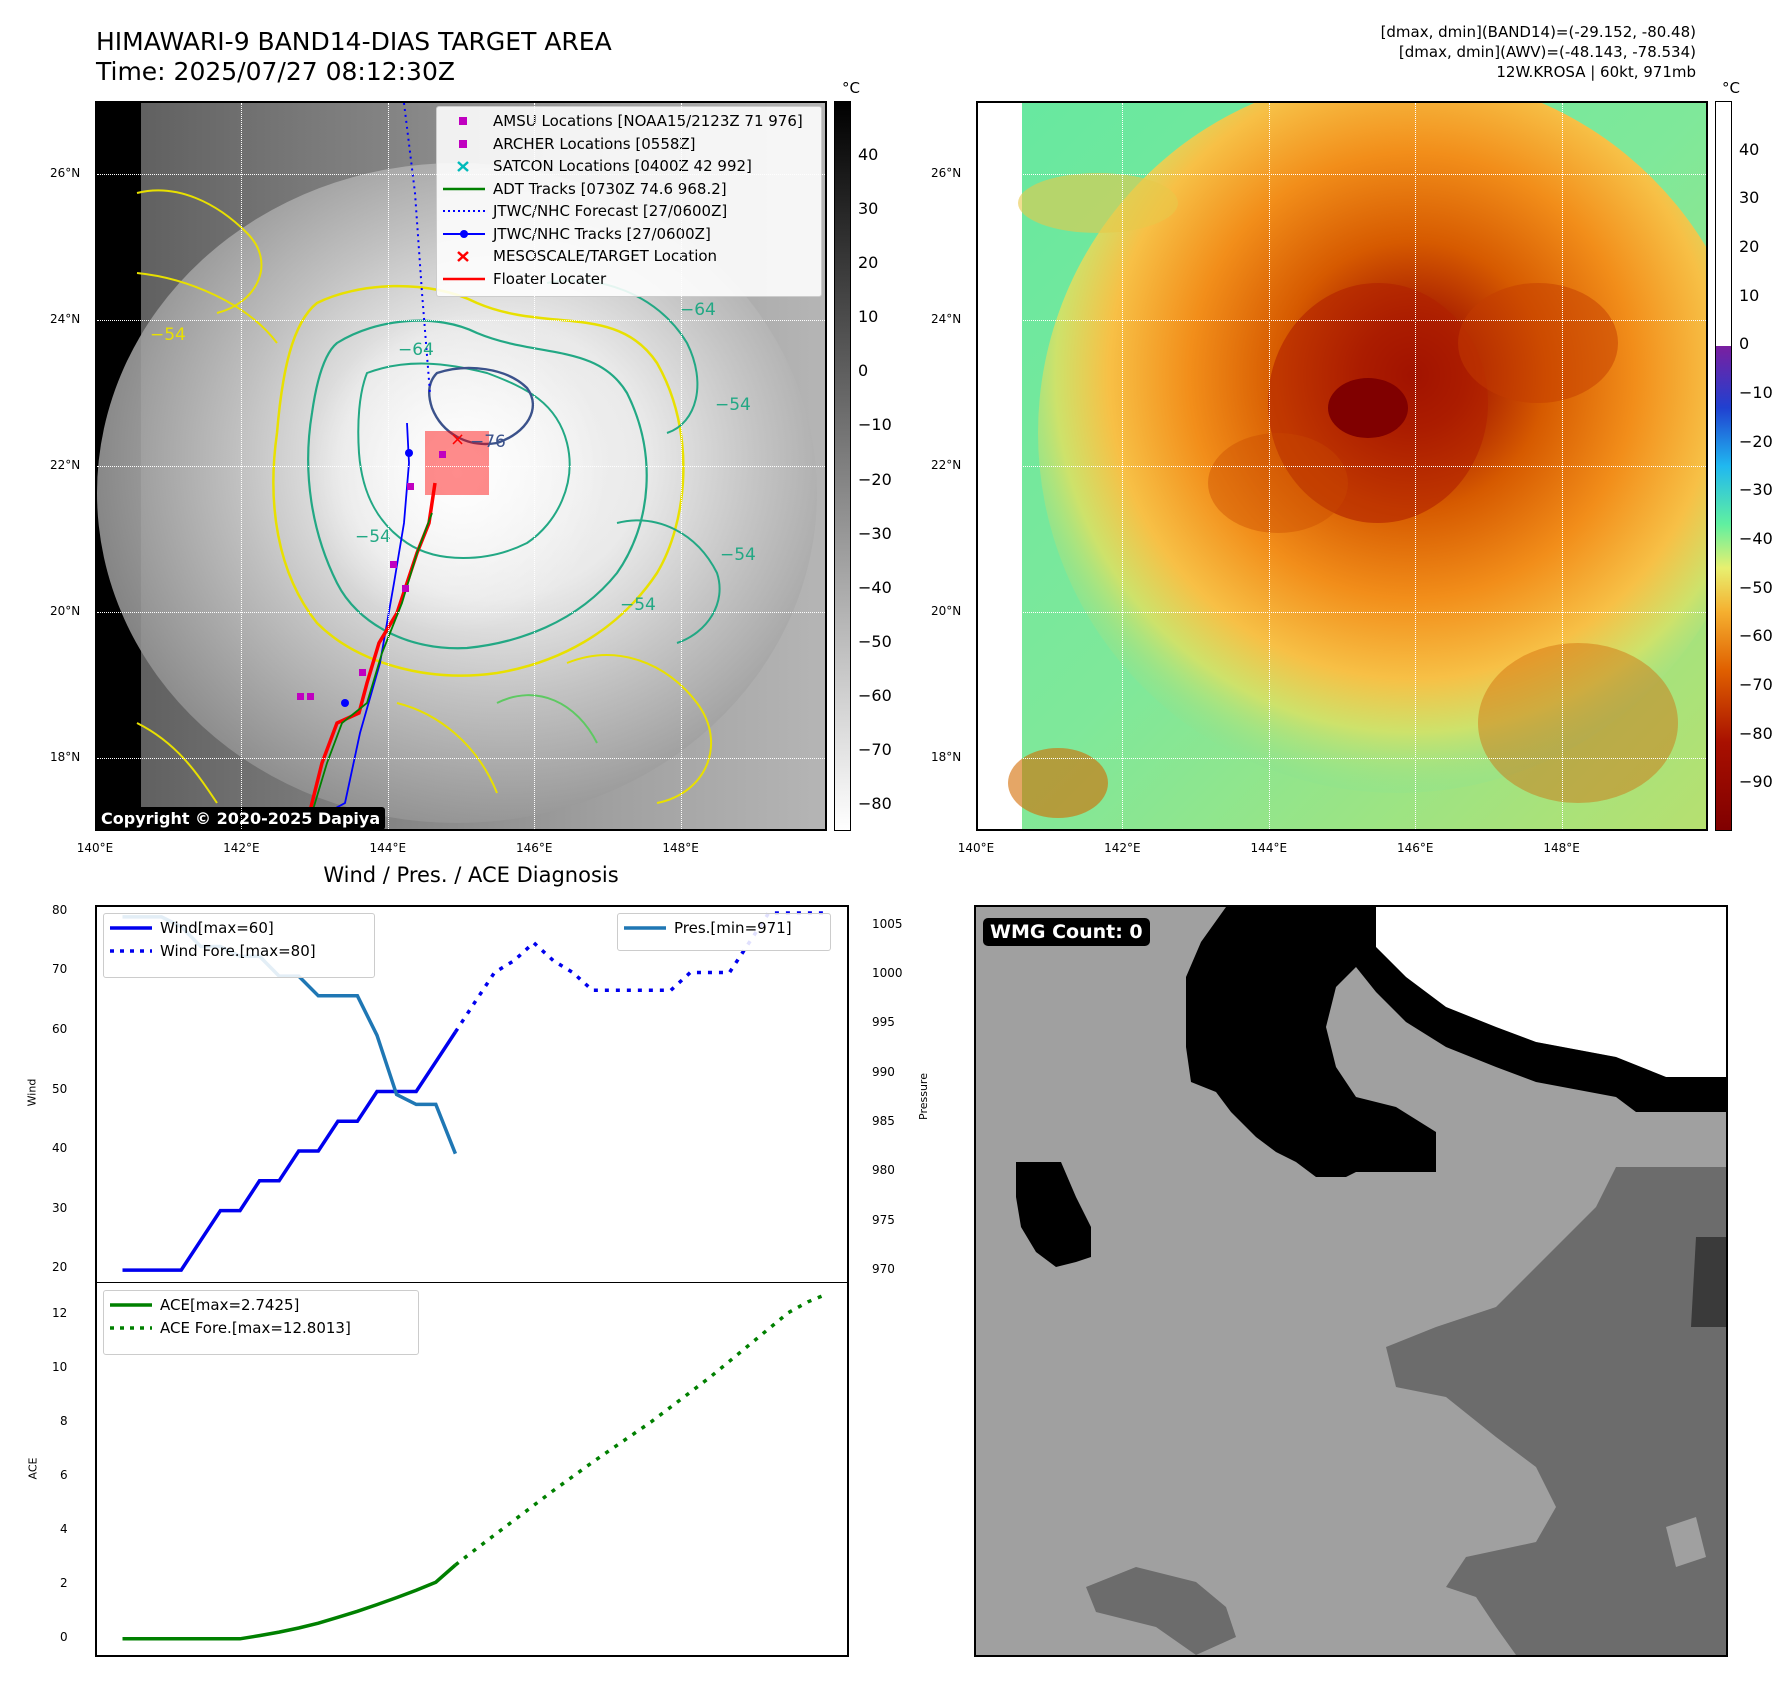 Image resolution: width=1788 pixels, height=1690 pixels. I want to click on ir-colorbar-tick: −20, so click(875, 479).